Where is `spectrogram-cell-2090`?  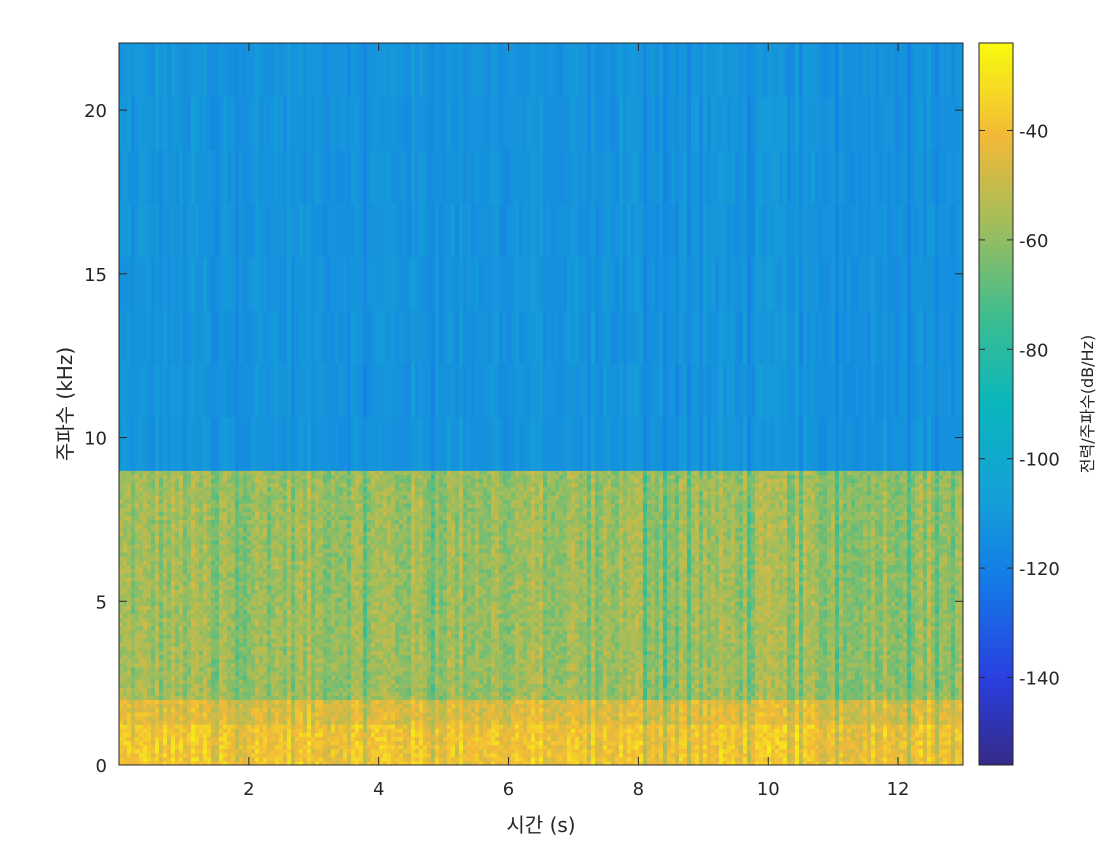
spectrogram-cell-2090 is located at coordinates (225, 722).